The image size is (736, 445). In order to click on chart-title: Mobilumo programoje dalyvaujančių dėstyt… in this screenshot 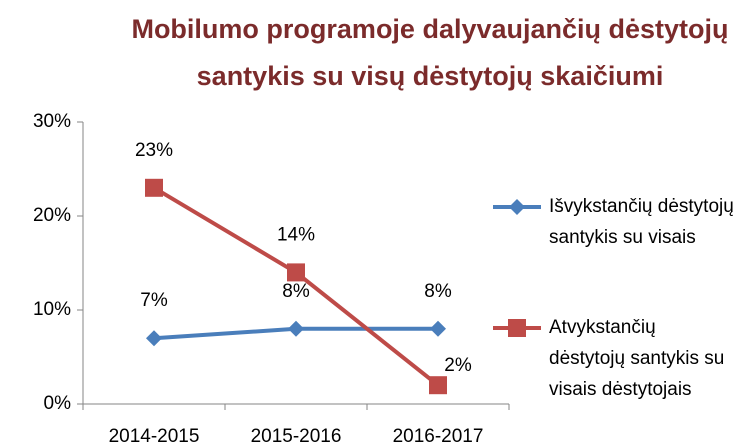, I will do `click(430, 52)`.